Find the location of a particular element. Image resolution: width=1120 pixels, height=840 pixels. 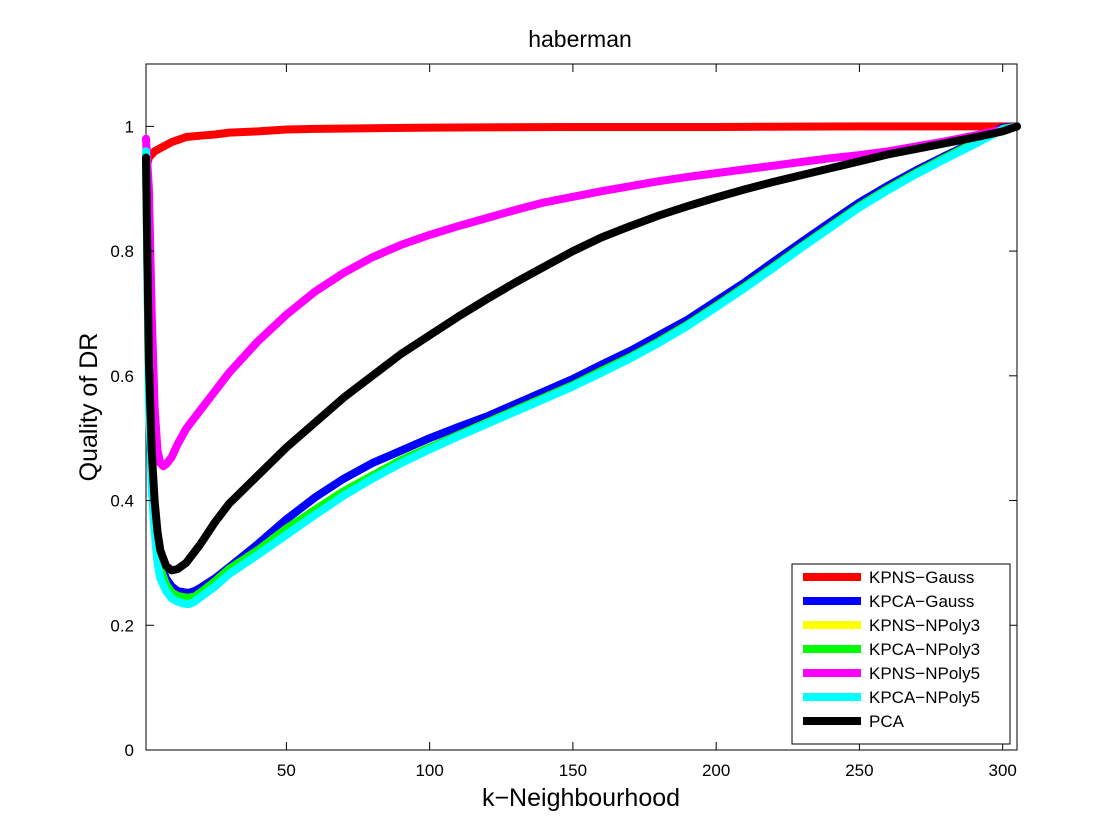

x-tick-label: 300 is located at coordinates (1002, 770).